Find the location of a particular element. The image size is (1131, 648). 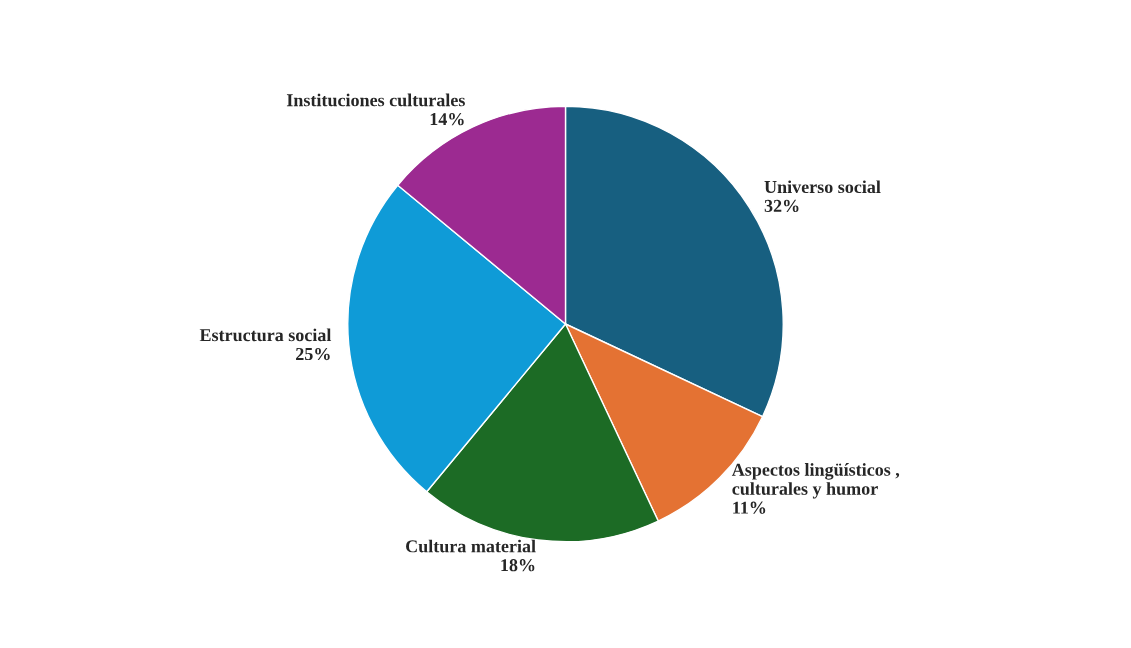

slice-label: Universo social is located at coordinates (822, 187).